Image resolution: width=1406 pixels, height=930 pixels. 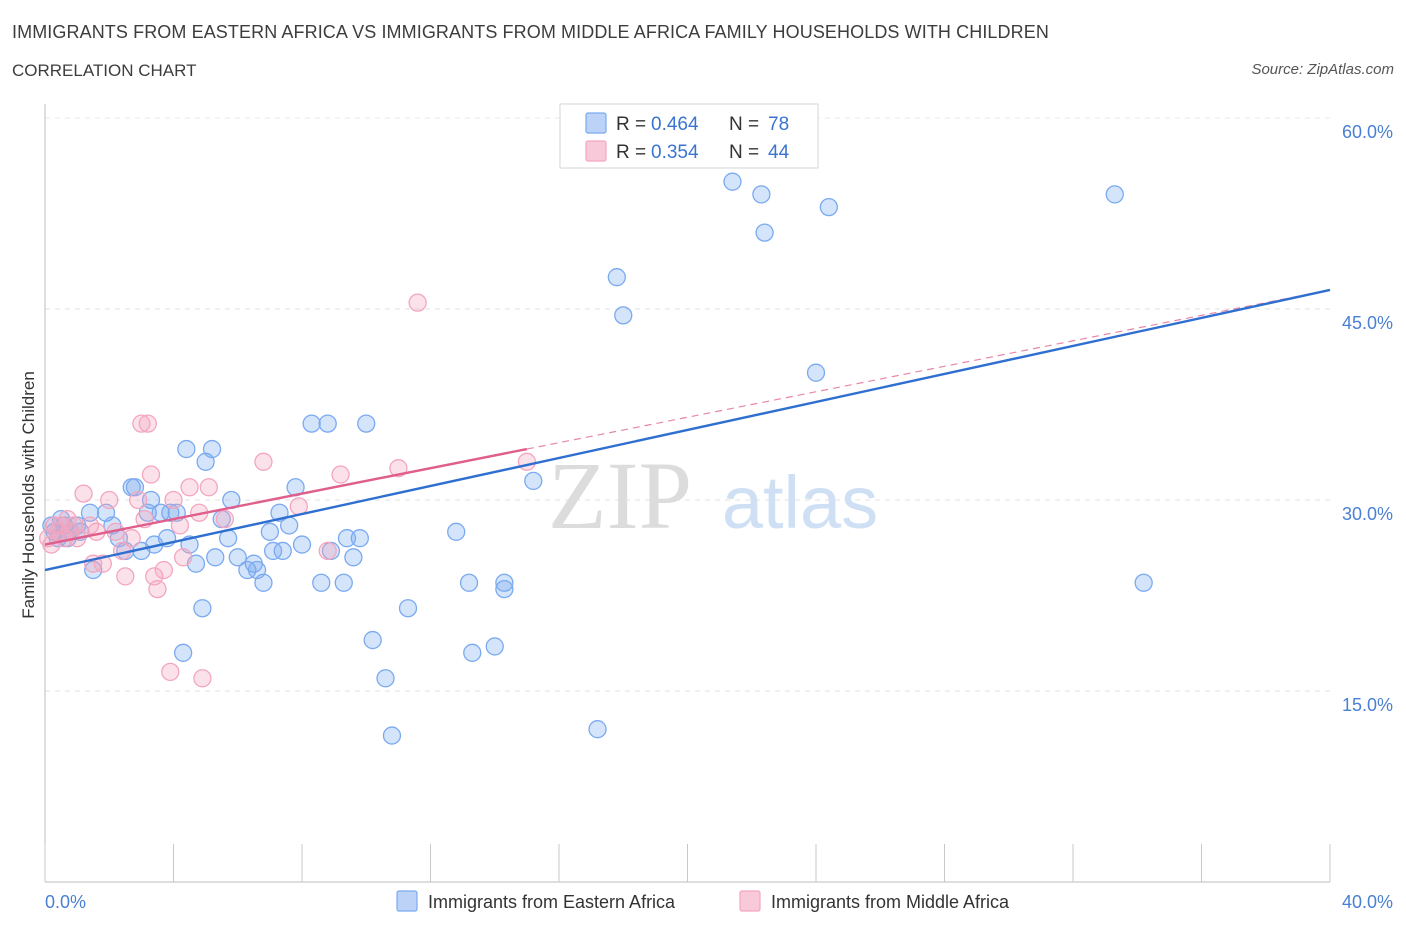 What do you see at coordinates (552, 902) in the screenshot?
I see `bottom-legend-label-eastern: Immigrants from Eastern Africa` at bounding box center [552, 902].